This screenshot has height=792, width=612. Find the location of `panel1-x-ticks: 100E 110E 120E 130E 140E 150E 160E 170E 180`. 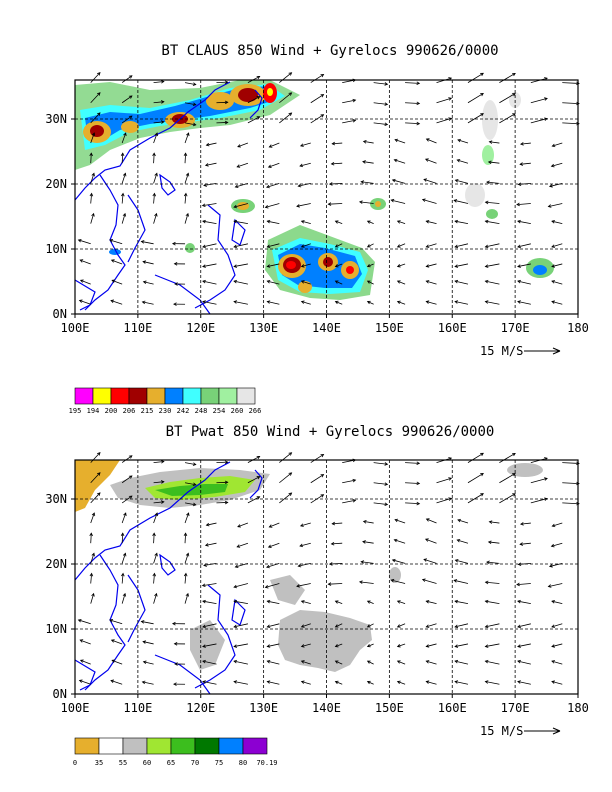

panel1-x-ticks: 100E 110E 120E 130E 140E 150E 160E 170E 180 is located at coordinates (325, 324).